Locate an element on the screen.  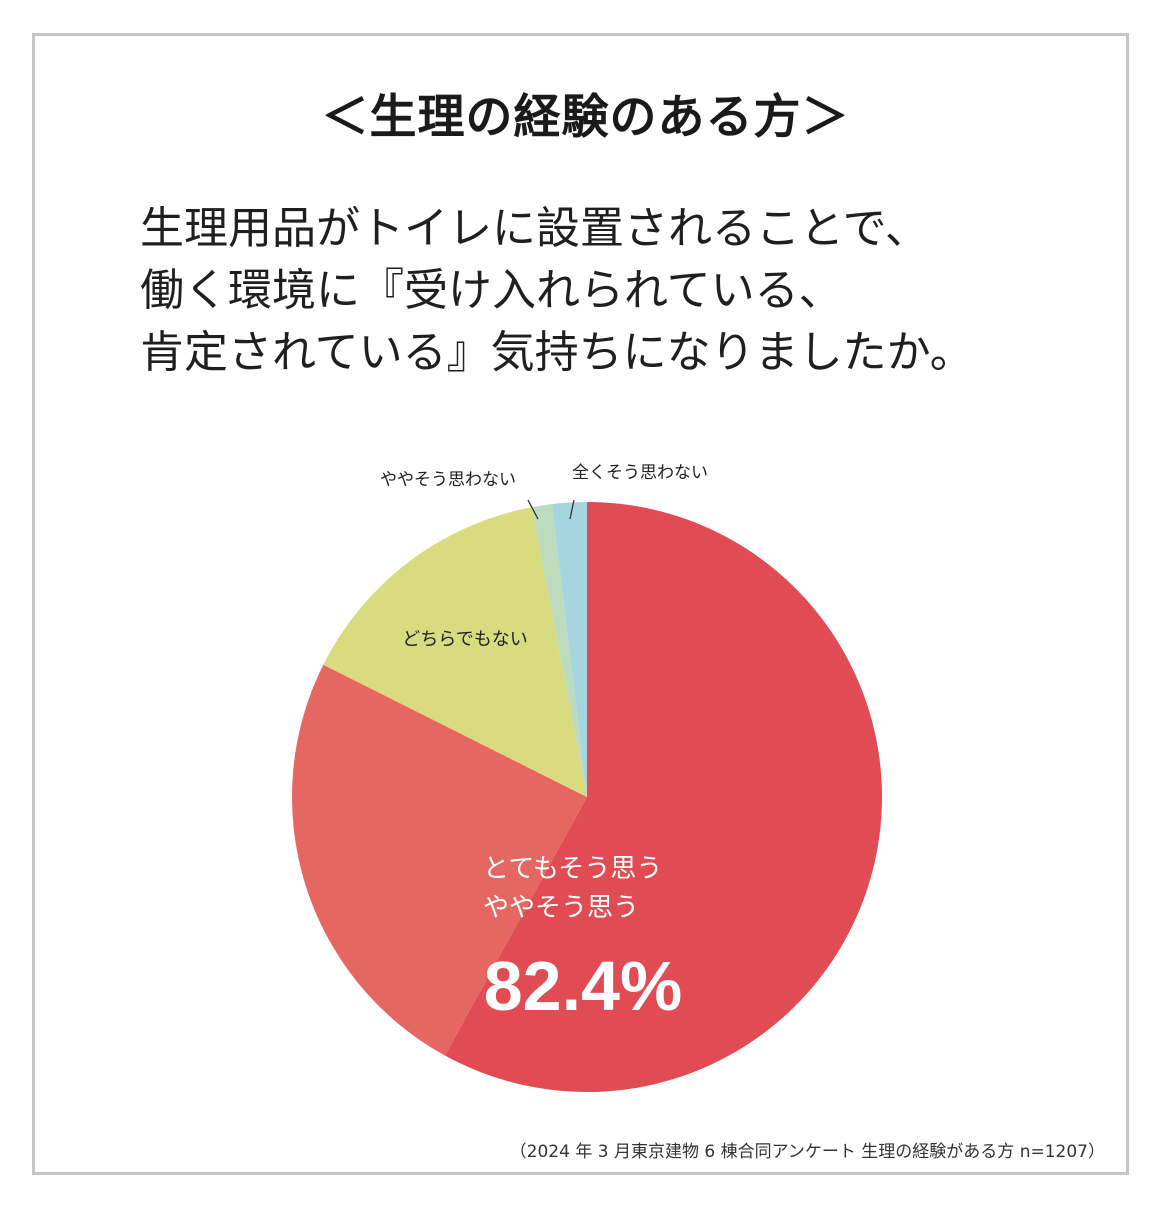
label-somewhat-disagree: ややそう思わない is located at coordinates (448, 480).